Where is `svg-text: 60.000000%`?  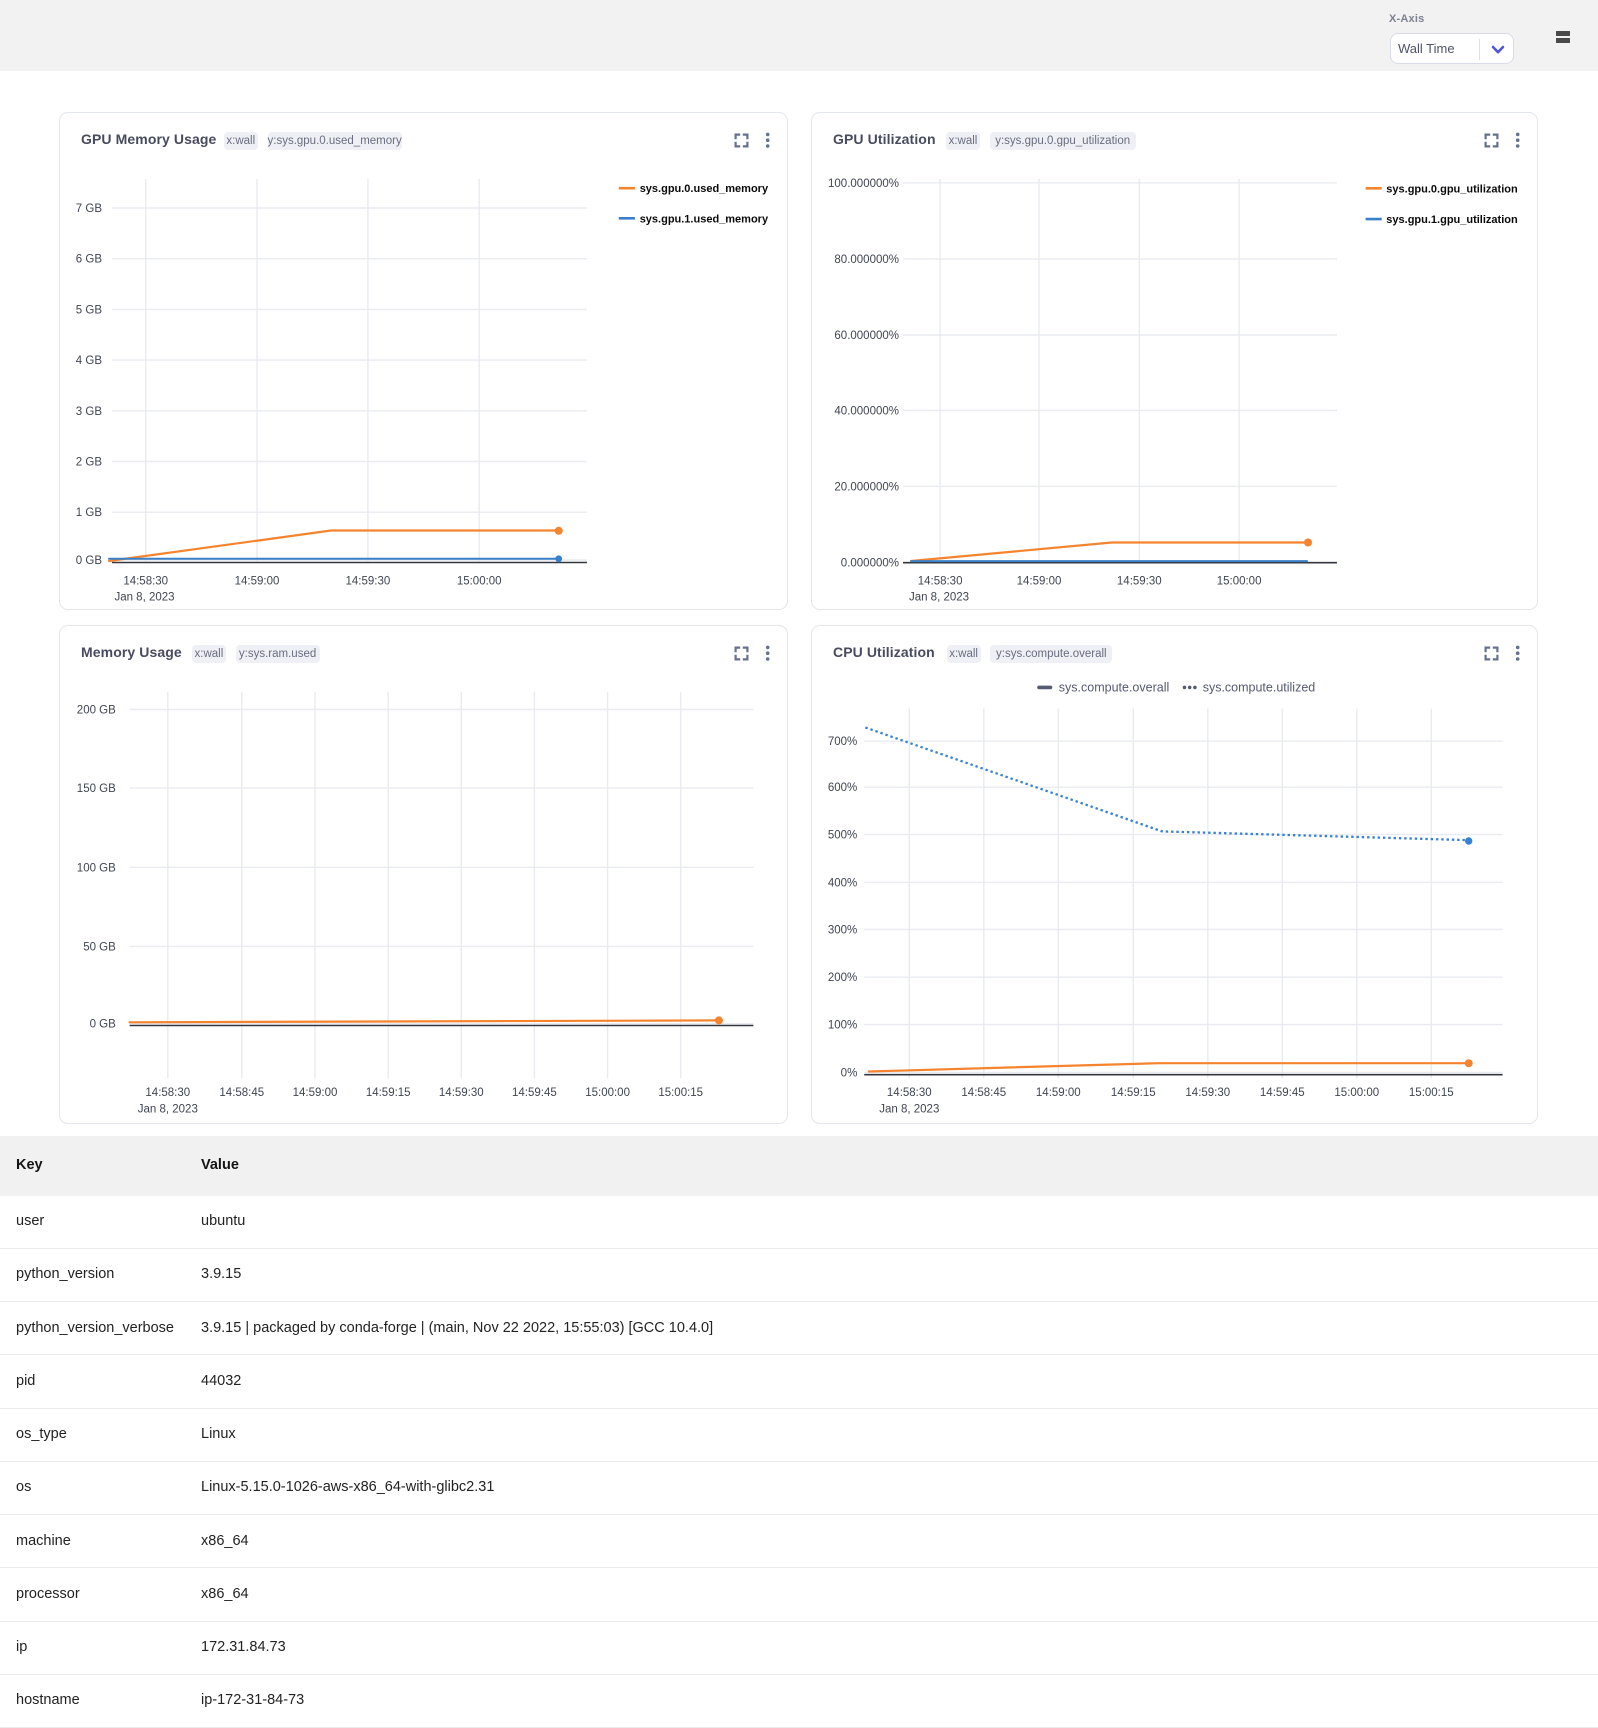 svg-text: 60.000000% is located at coordinates (866, 336).